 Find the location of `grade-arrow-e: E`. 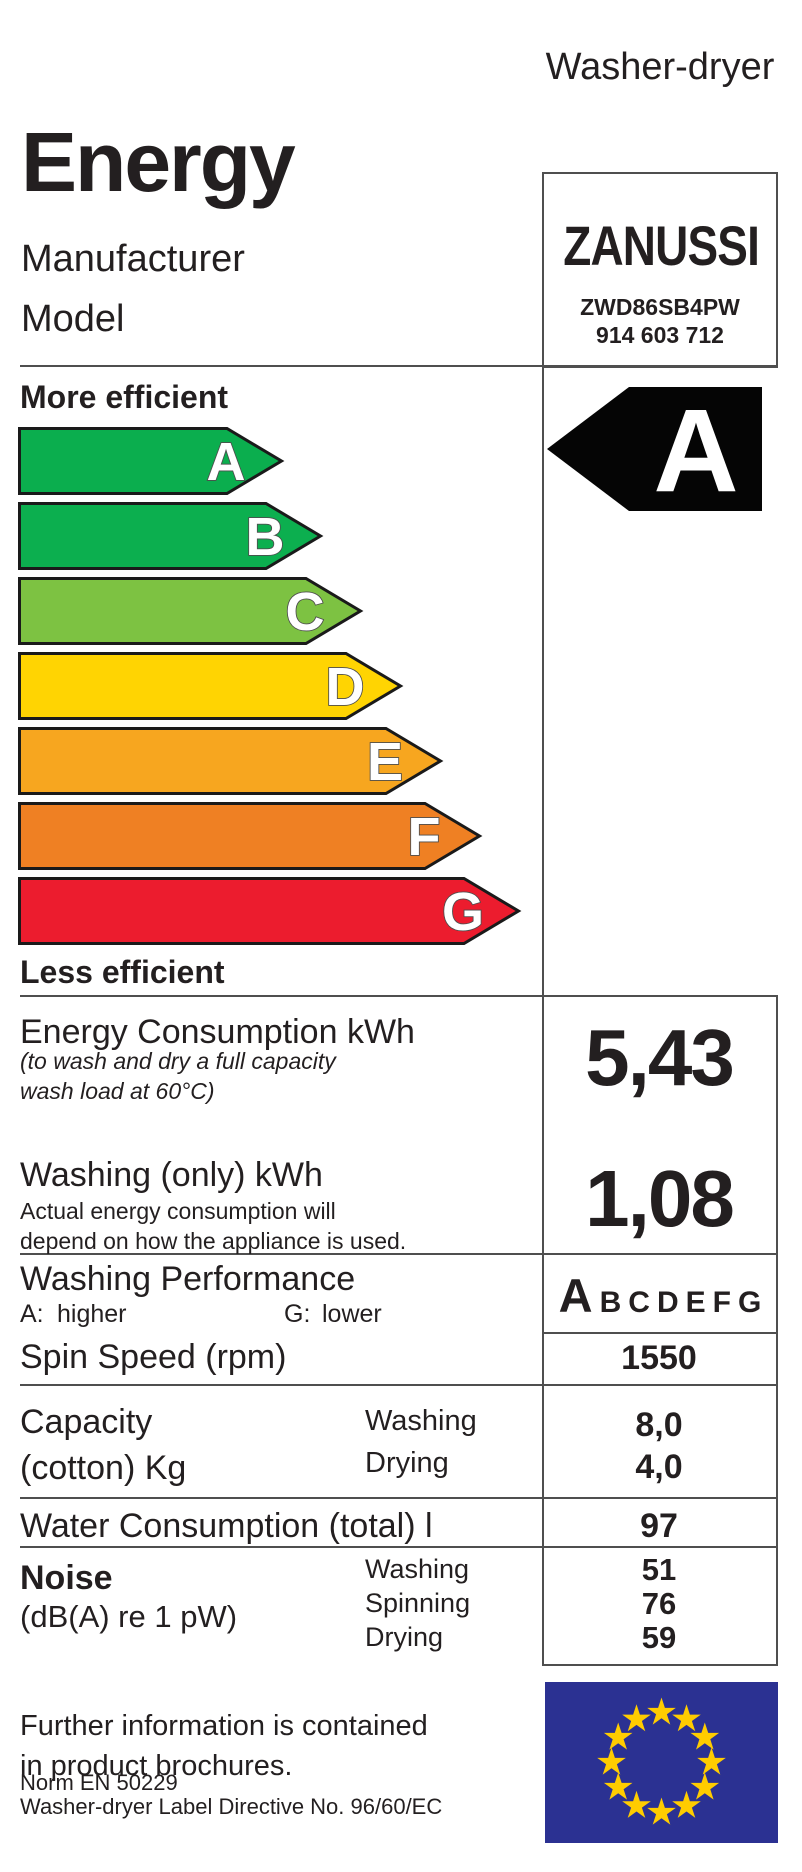

grade-arrow-e: E is located at coordinates (231, 761).